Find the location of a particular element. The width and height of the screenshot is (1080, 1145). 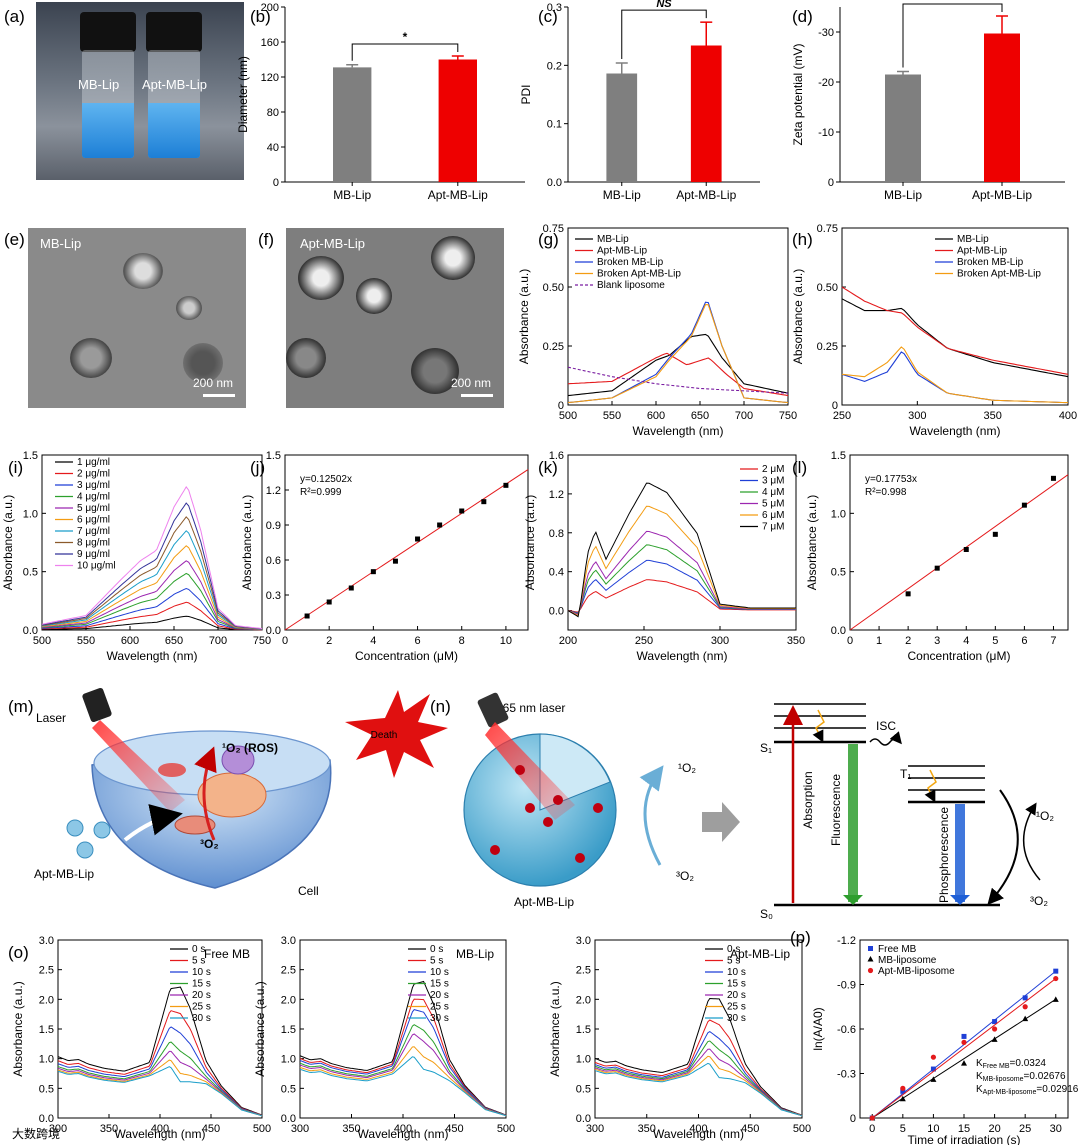

legend-entry: 6 μM is located at coordinates (773, 515).